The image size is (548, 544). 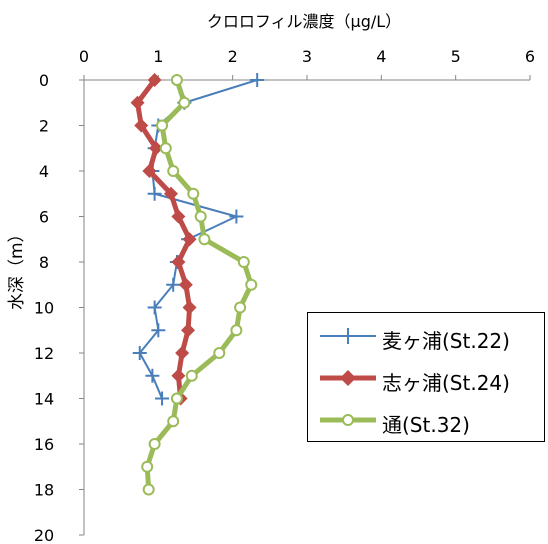 What do you see at coordinates (84, 56) in the screenshot?
I see `x-tick-label: 0` at bounding box center [84, 56].